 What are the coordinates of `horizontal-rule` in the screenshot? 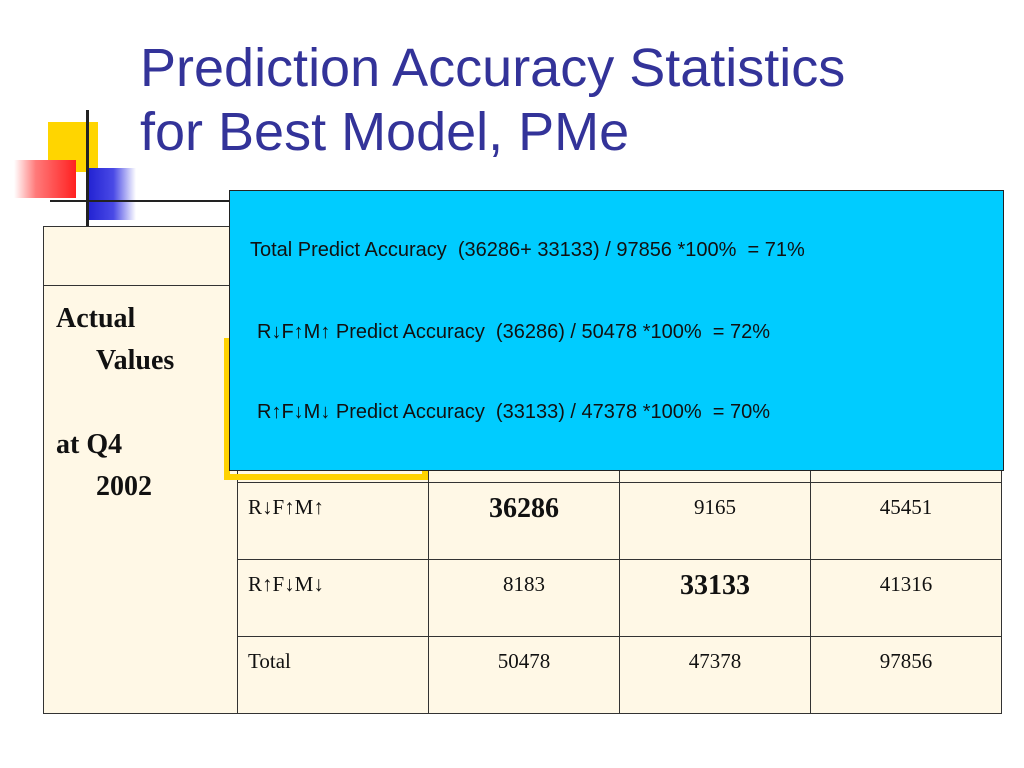 It's located at (140, 201).